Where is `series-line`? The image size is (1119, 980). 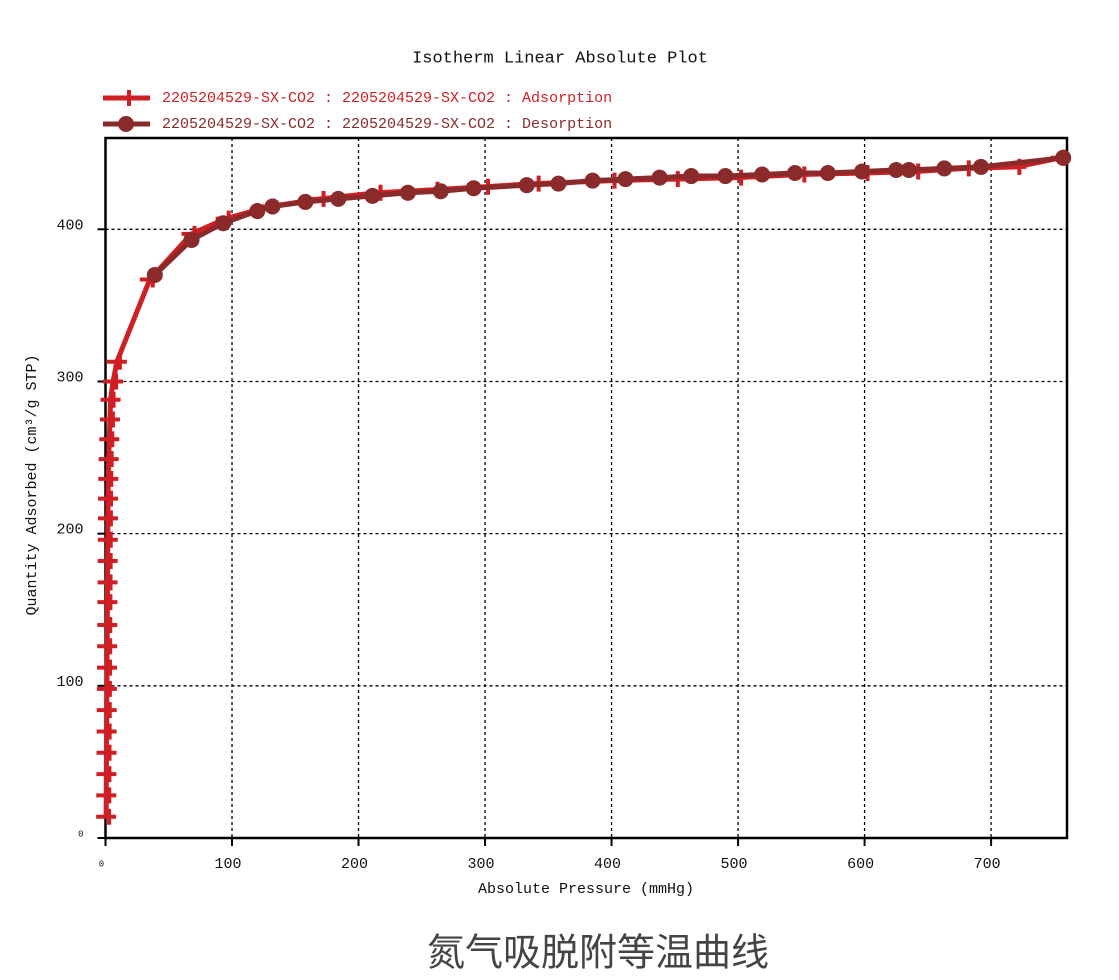 series-line is located at coordinates (608, 216).